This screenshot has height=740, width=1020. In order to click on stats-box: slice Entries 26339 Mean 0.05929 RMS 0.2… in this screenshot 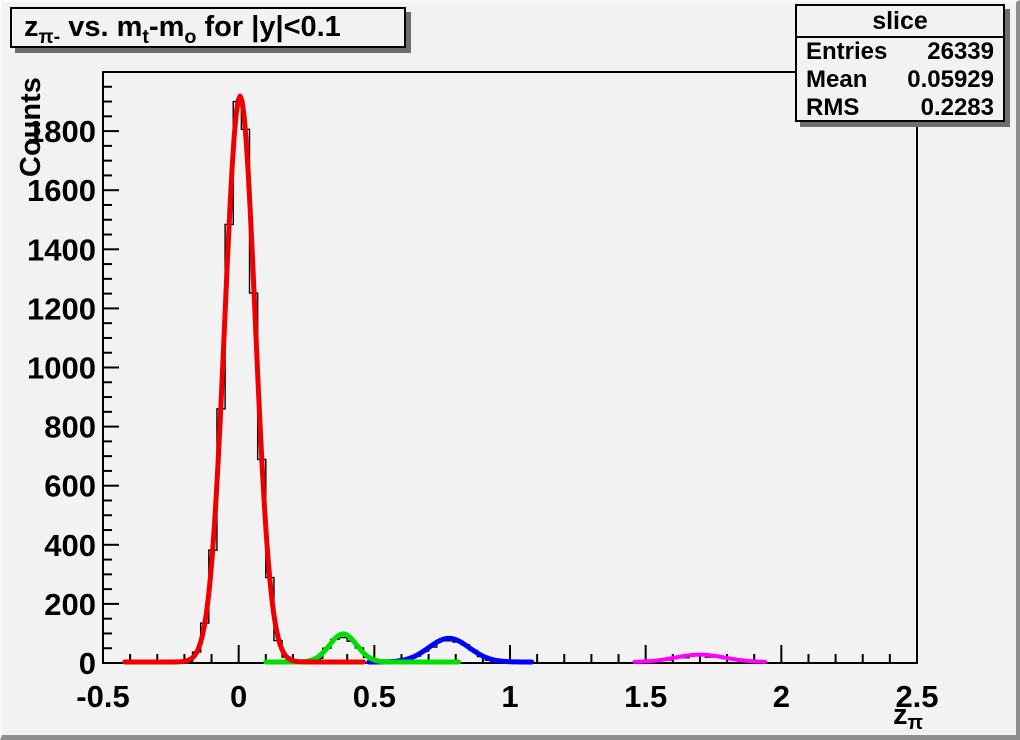, I will do `click(900, 63)`.